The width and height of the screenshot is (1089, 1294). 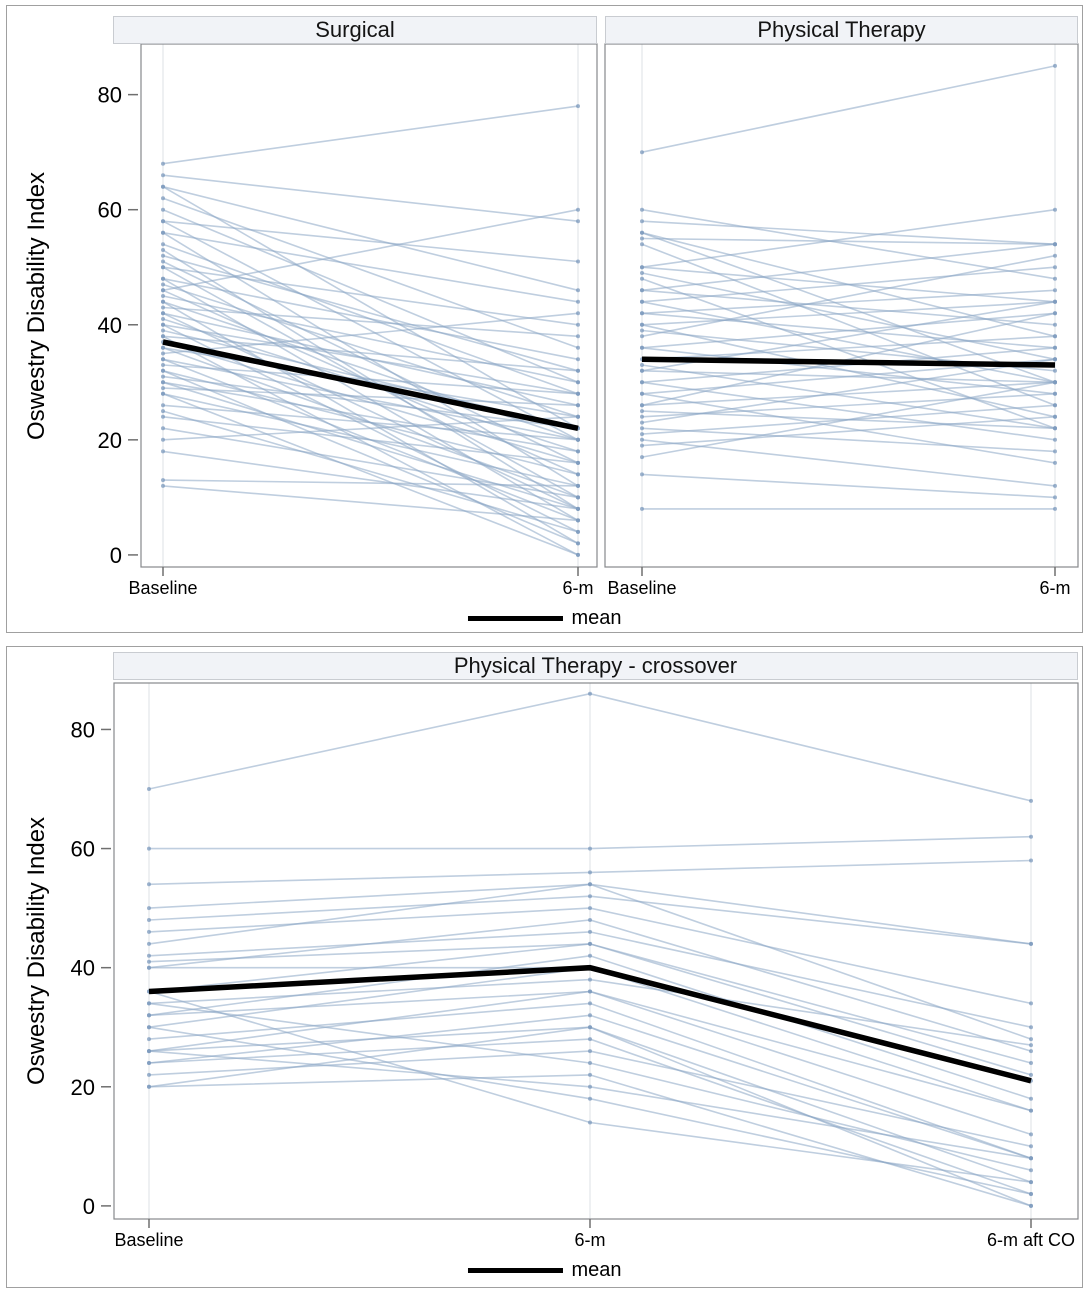 What do you see at coordinates (116, 555) in the screenshot?
I see `y-tick-label: 0` at bounding box center [116, 555].